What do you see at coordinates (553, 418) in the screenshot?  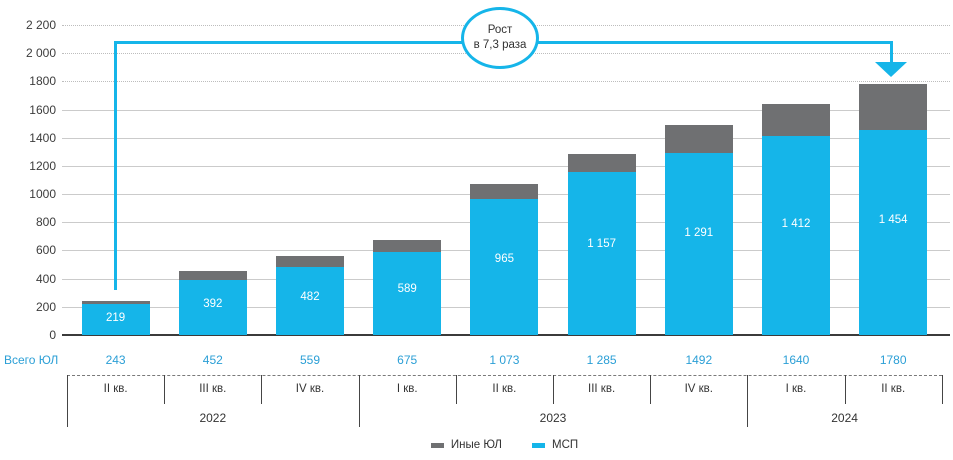 I see `year-label-2023: 2023` at bounding box center [553, 418].